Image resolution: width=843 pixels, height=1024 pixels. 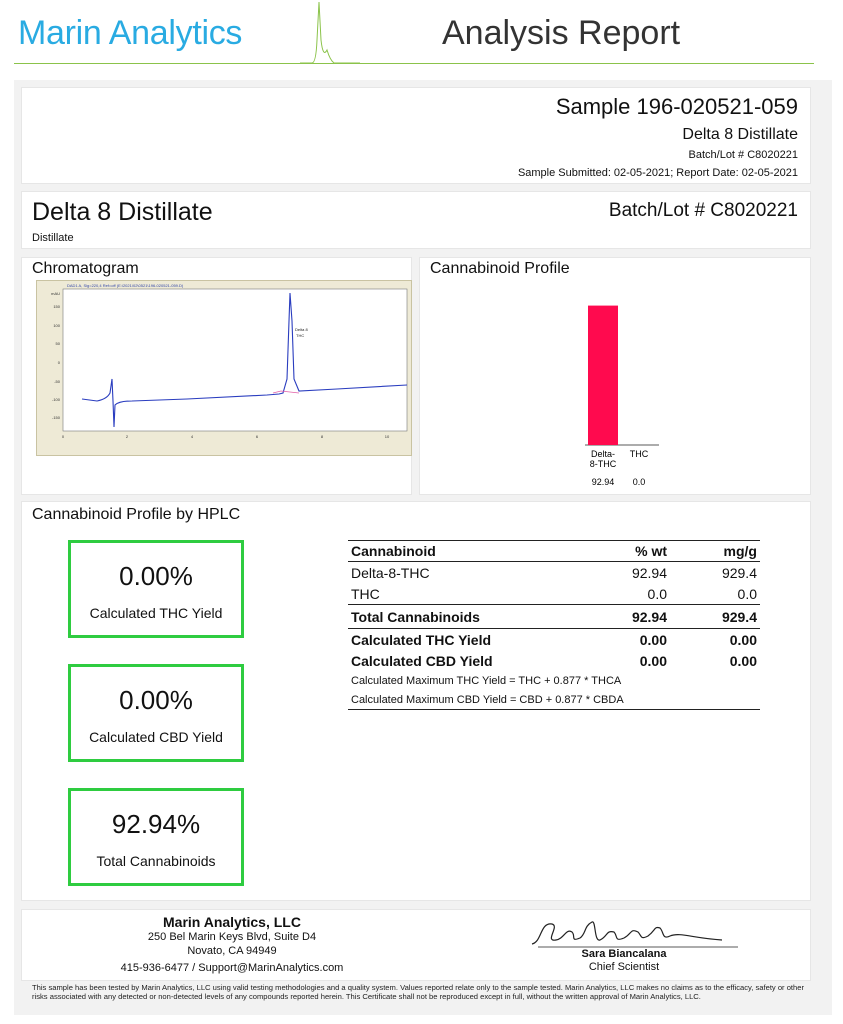 What do you see at coordinates (192, 436) in the screenshot?
I see `x-tick-label: 4` at bounding box center [192, 436].